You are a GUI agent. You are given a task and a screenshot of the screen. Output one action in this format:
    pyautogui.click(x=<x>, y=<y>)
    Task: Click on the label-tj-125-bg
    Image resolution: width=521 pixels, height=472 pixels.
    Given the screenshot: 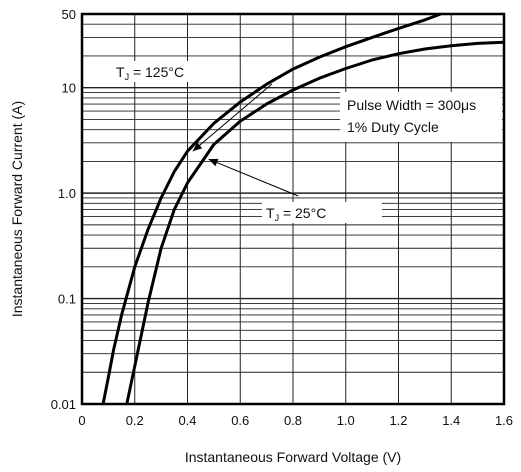 What is the action you would take?
    pyautogui.click(x=172, y=71)
    